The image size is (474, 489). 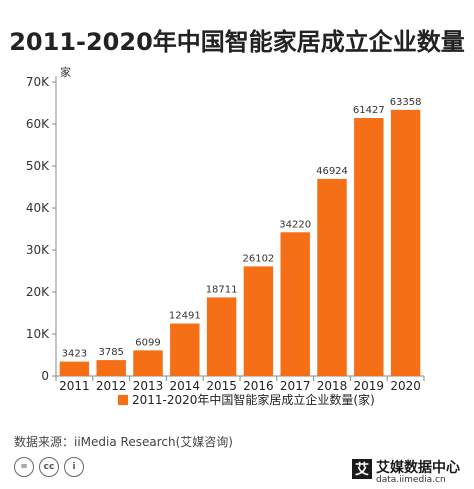 What do you see at coordinates (38, 82) in the screenshot?
I see `y-tick-label: 70K` at bounding box center [38, 82].